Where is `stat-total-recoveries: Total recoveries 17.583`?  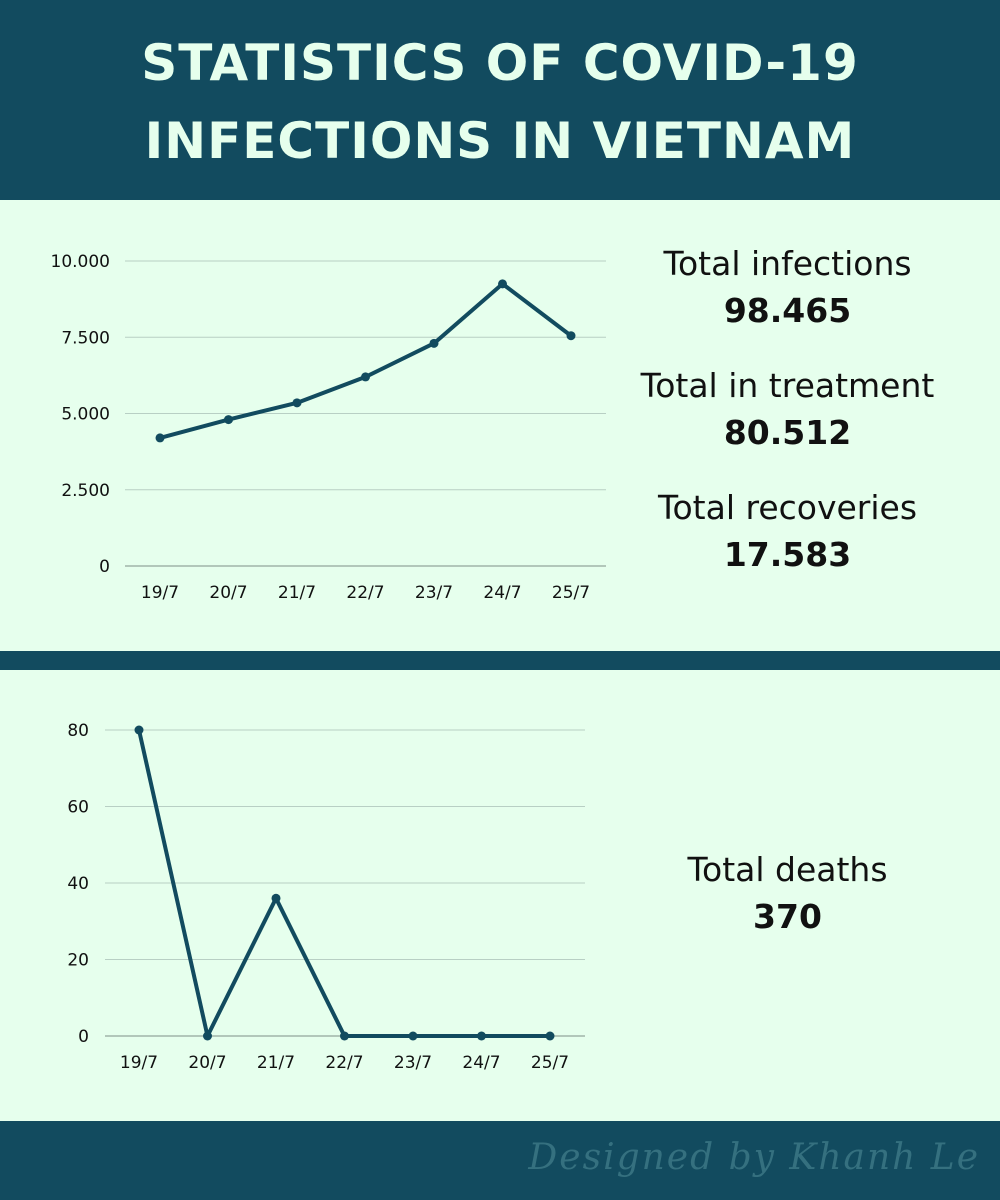
stat-total-recoveries: Total recoveries 17.583 is located at coordinates (787, 531).